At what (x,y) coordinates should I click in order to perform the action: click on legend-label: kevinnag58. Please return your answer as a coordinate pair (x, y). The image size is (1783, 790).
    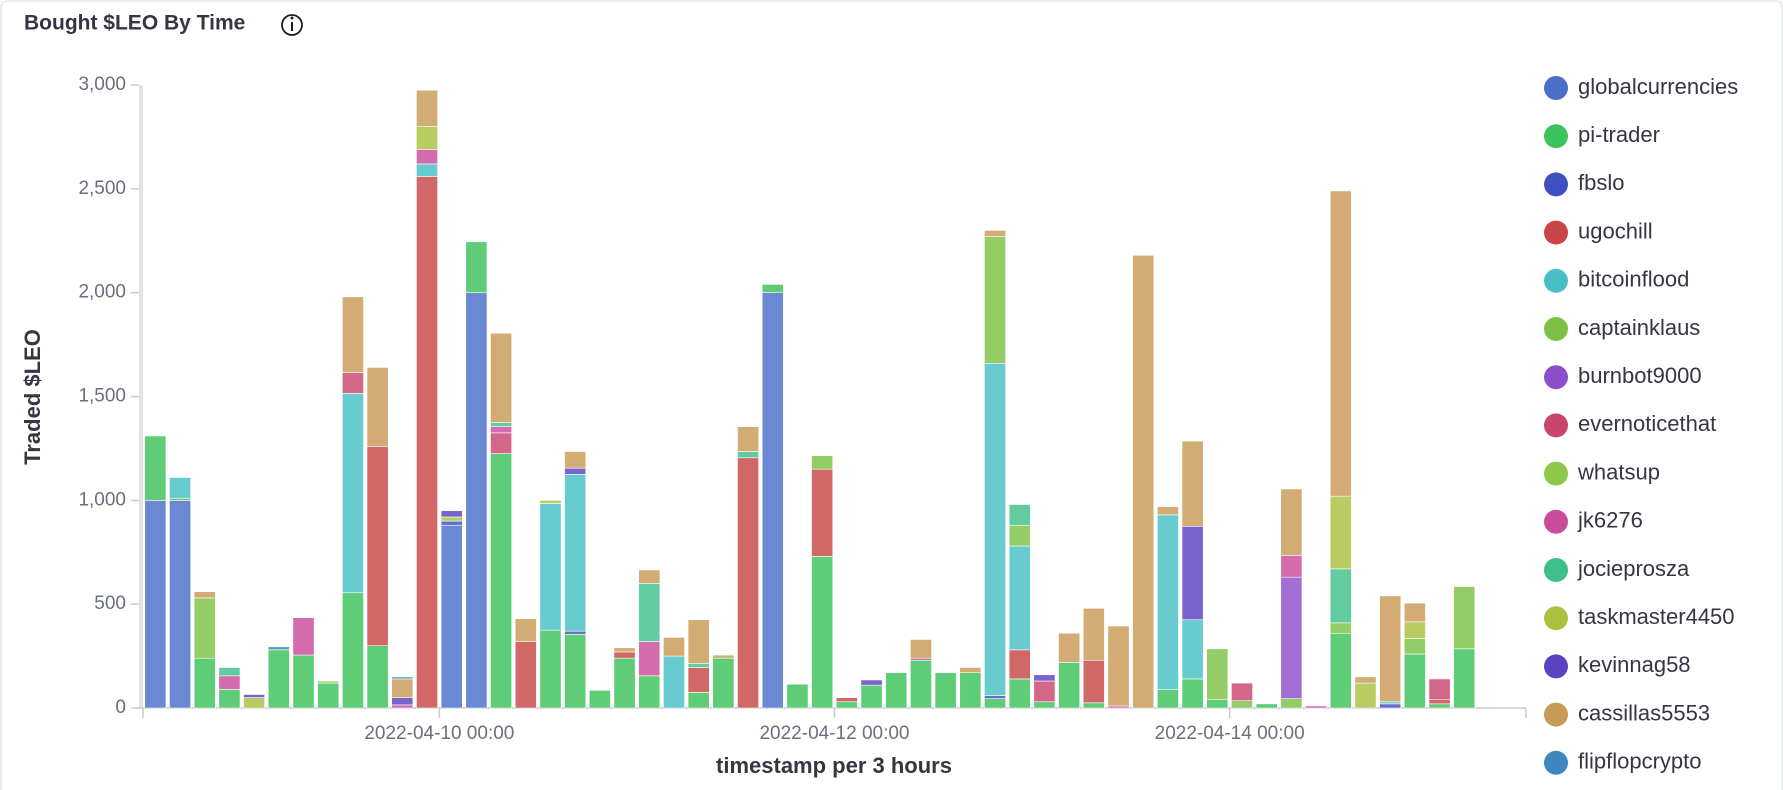
    Looking at the image, I should click on (1634, 664).